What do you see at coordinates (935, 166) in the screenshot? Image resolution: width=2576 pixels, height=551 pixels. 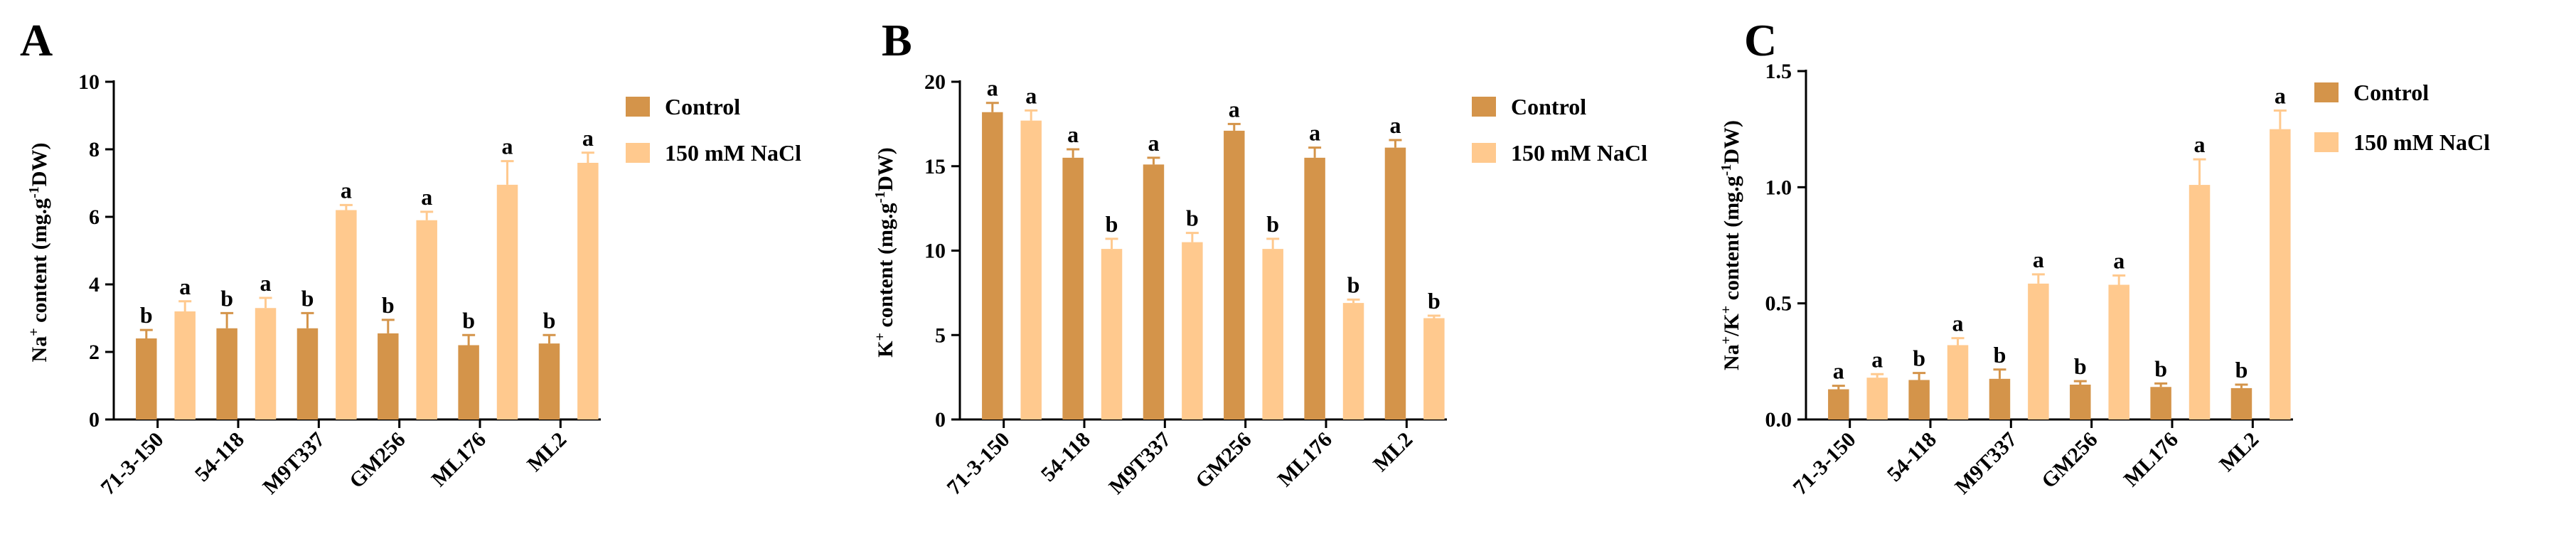 I see `y-tick-label: 15` at bounding box center [935, 166].